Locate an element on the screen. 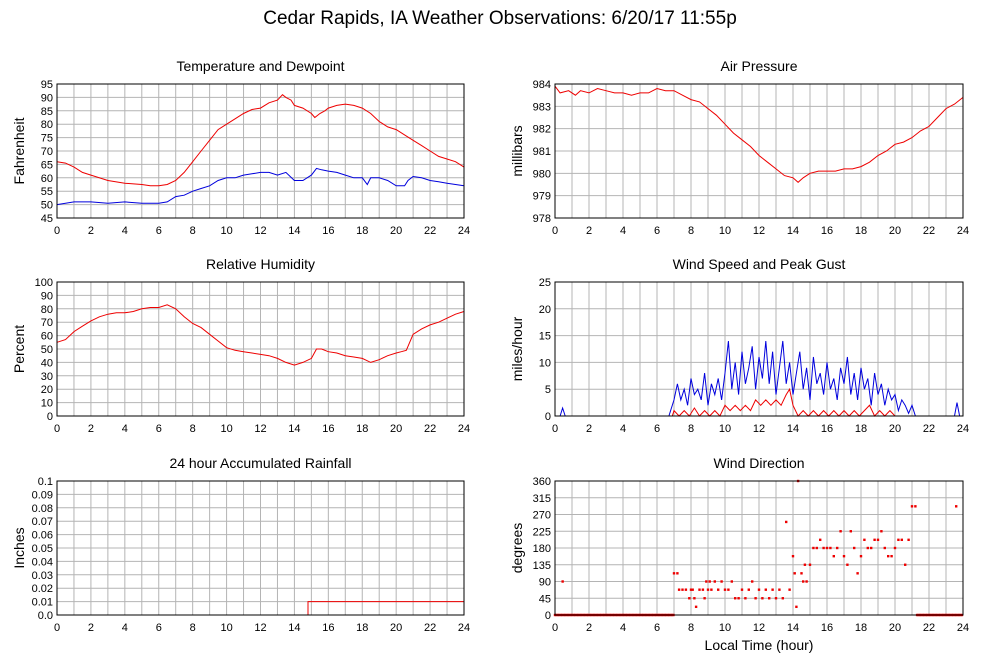 This screenshot has width=1000, height=660. y-tick-label: 982 is located at coordinates (542, 130).